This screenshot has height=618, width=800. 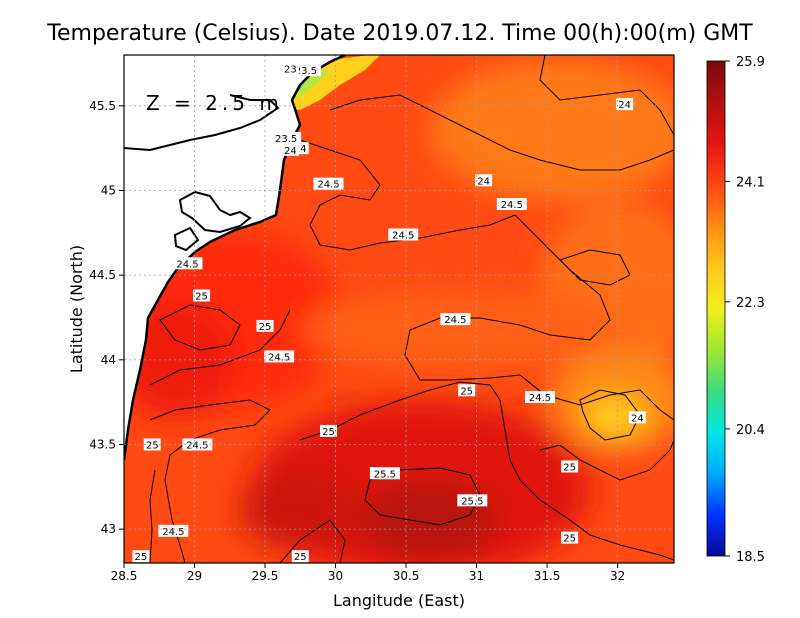 I want to click on y-tick-label: 45.5, so click(x=102, y=106).